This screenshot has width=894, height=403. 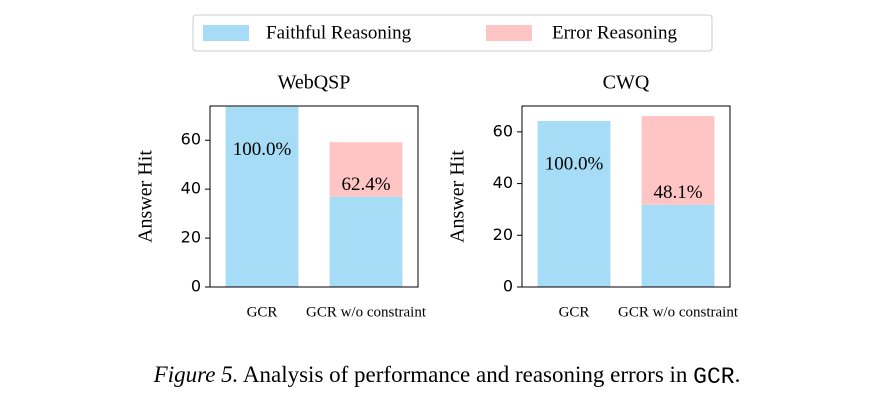 What do you see at coordinates (196, 374) in the screenshot?
I see `caption-label: Figure 5.` at bounding box center [196, 374].